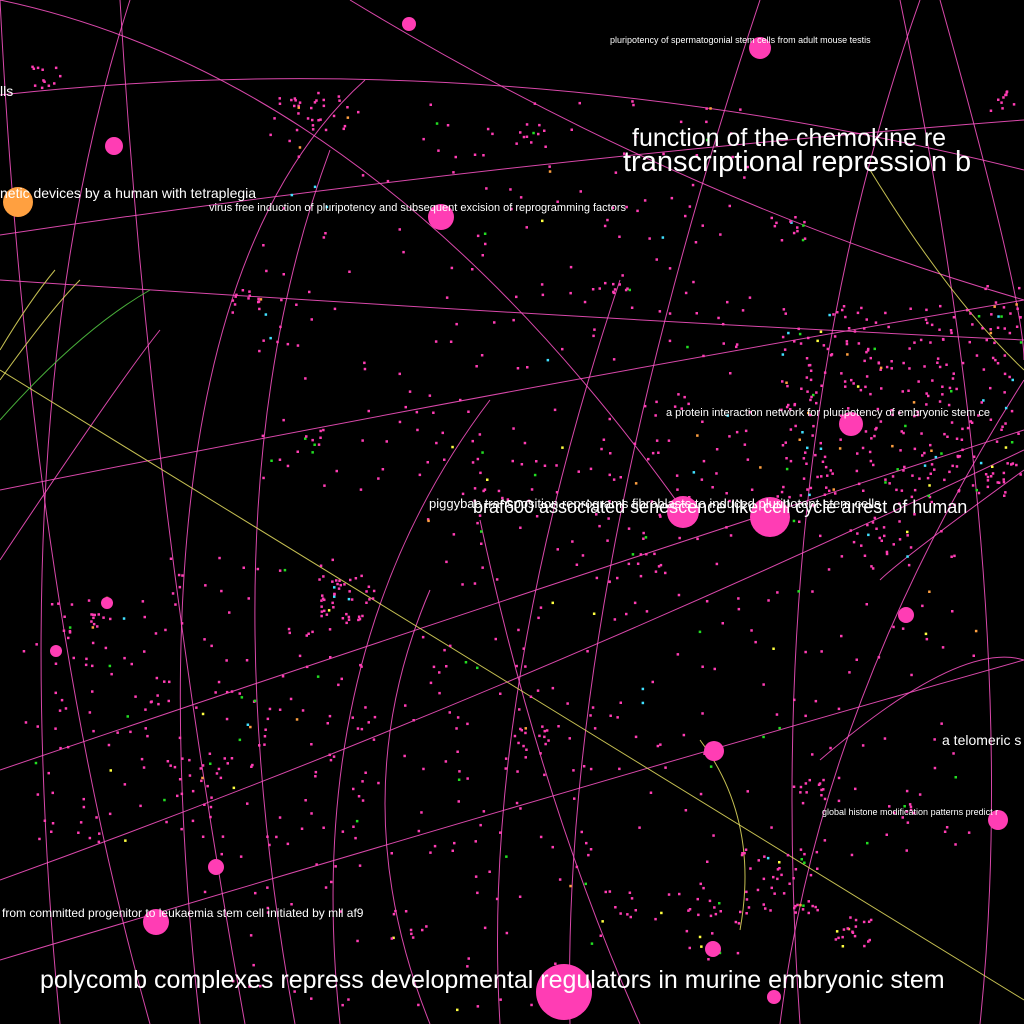  Describe the element at coordinates (7, 91) in the screenshot. I see `node-label-cells-fragment: lls` at that location.